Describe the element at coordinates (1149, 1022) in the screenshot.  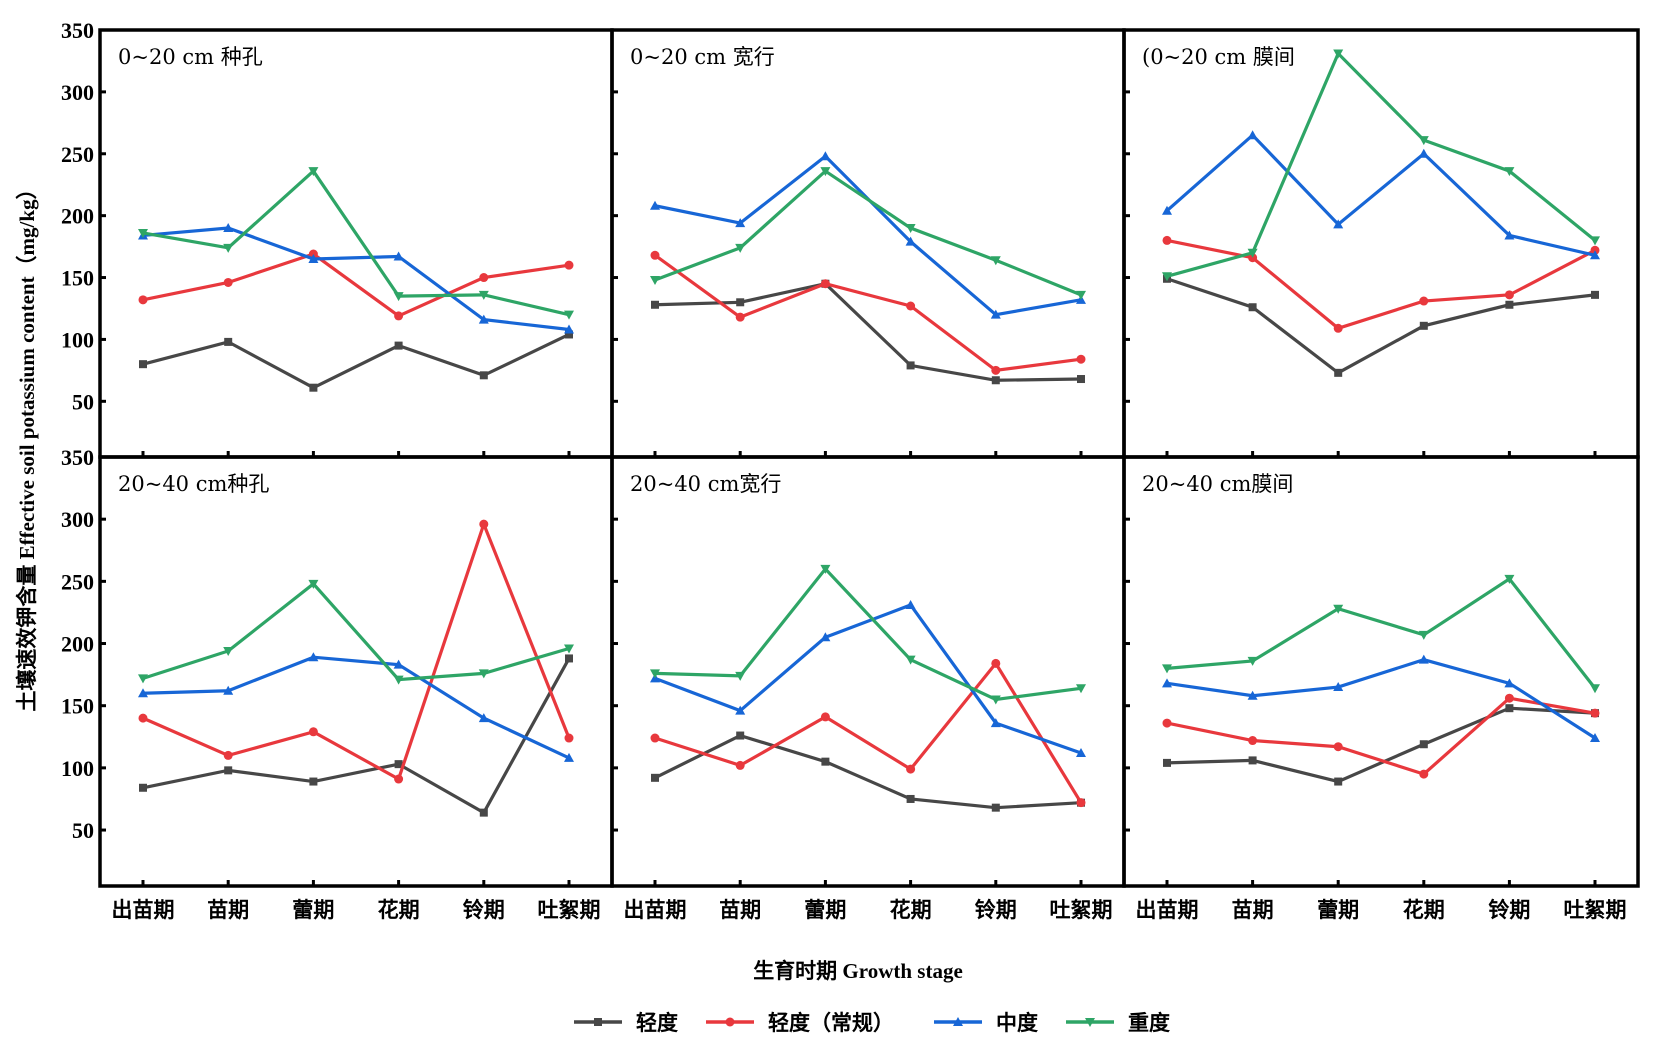
I see `legend-label: 重度` at that location.